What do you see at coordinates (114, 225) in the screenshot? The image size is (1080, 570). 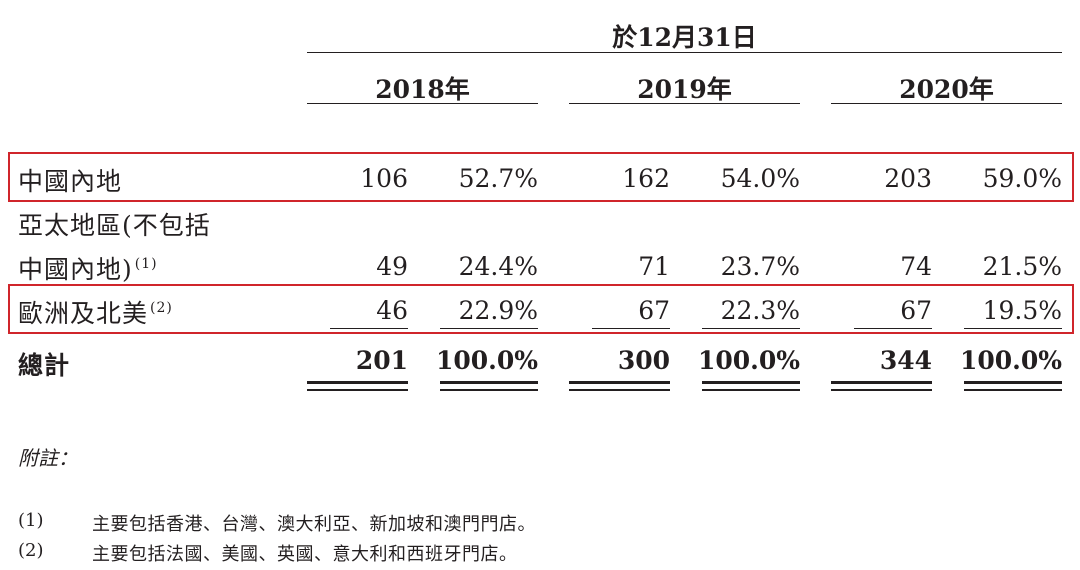 I see `row-label-apac-line1: 亞太地區(不包括` at bounding box center [114, 225].